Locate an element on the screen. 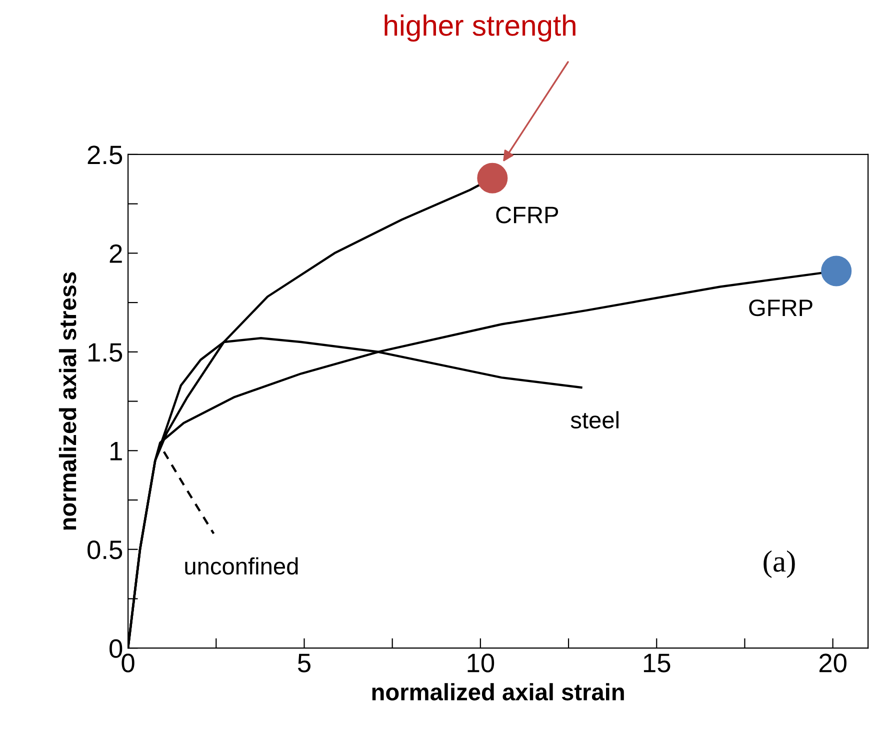  series-label: steel is located at coordinates (594, 420).